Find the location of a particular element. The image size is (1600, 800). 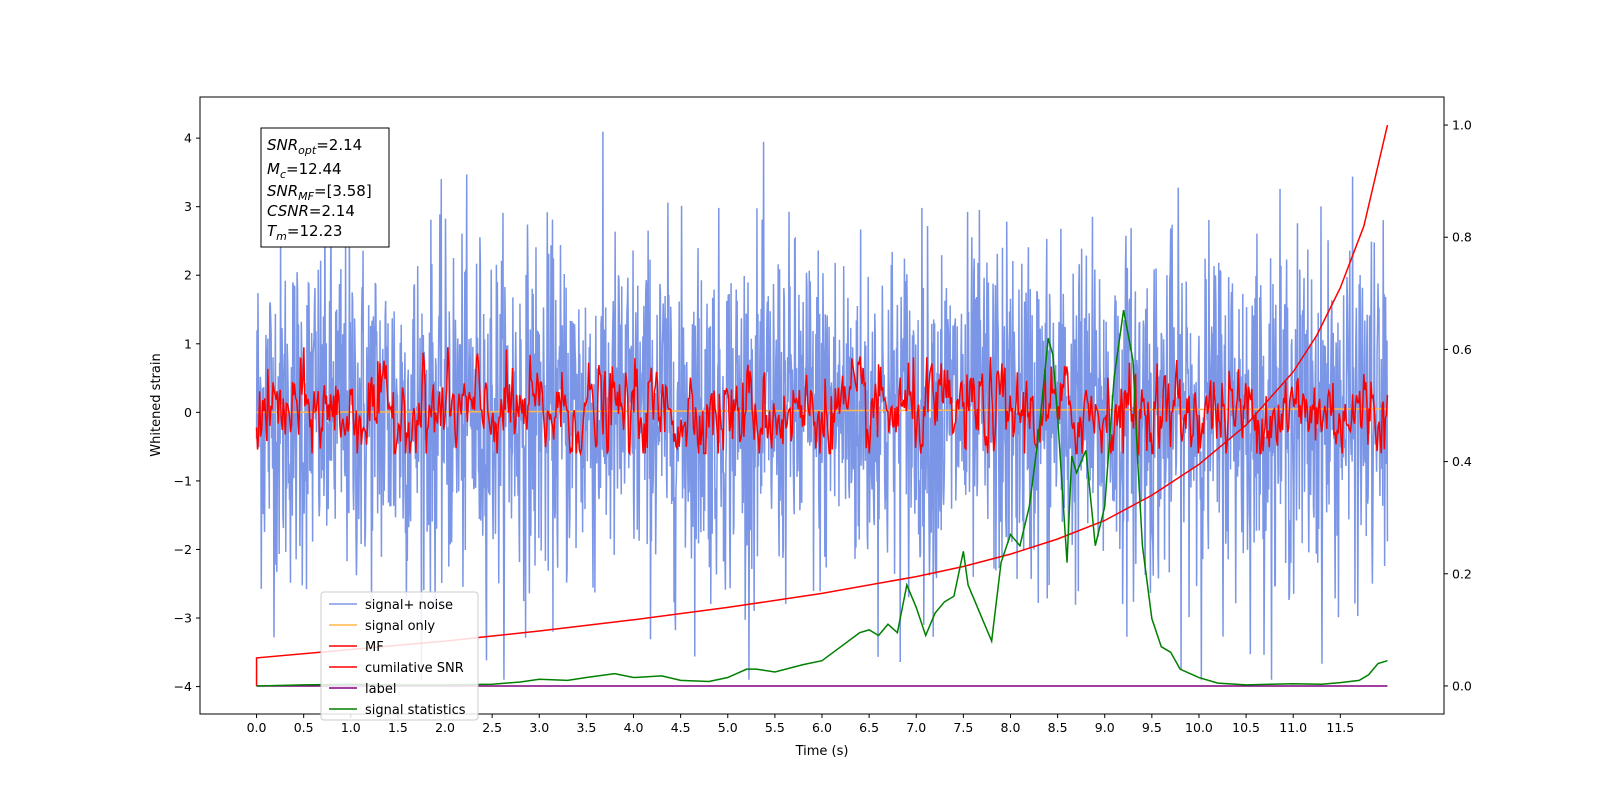

info-csnr: CSNR=2.14 is located at coordinates (311, 211).